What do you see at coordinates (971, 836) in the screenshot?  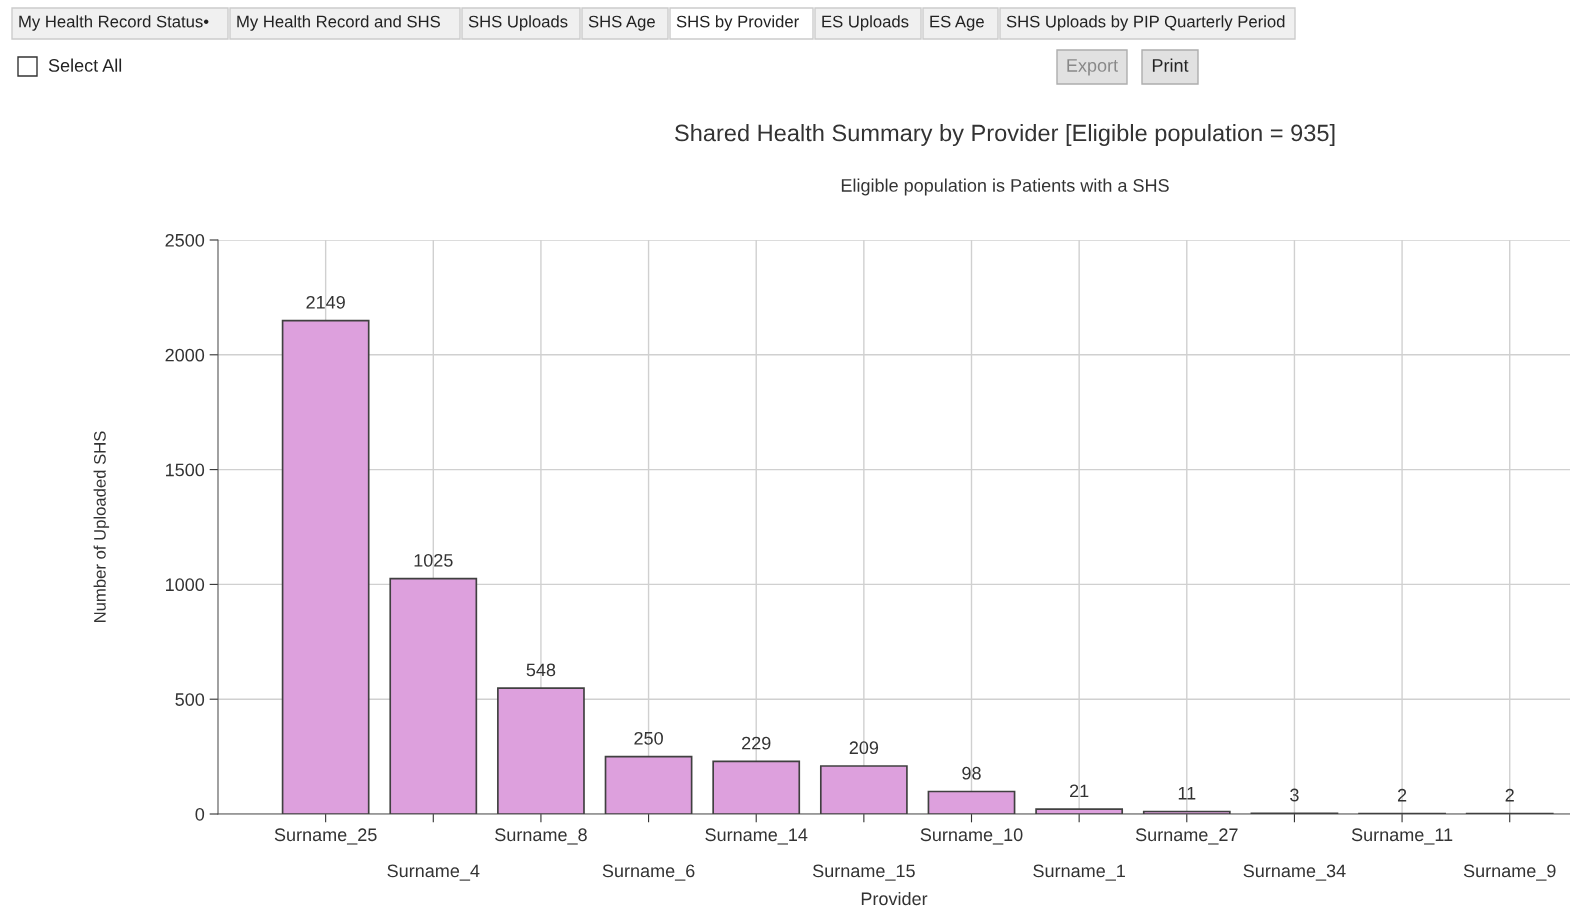 I see `x-tick-label: Surname_10` at bounding box center [971, 836].